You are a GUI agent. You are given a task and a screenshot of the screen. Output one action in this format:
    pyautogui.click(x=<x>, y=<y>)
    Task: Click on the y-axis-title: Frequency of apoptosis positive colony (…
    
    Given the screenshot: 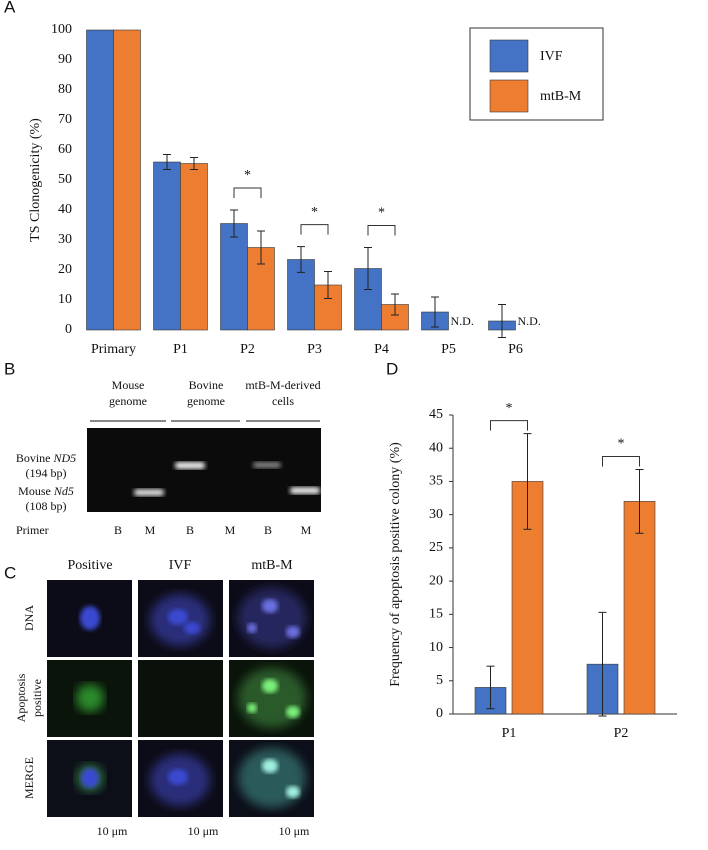 What is the action you would take?
    pyautogui.click(x=395, y=564)
    